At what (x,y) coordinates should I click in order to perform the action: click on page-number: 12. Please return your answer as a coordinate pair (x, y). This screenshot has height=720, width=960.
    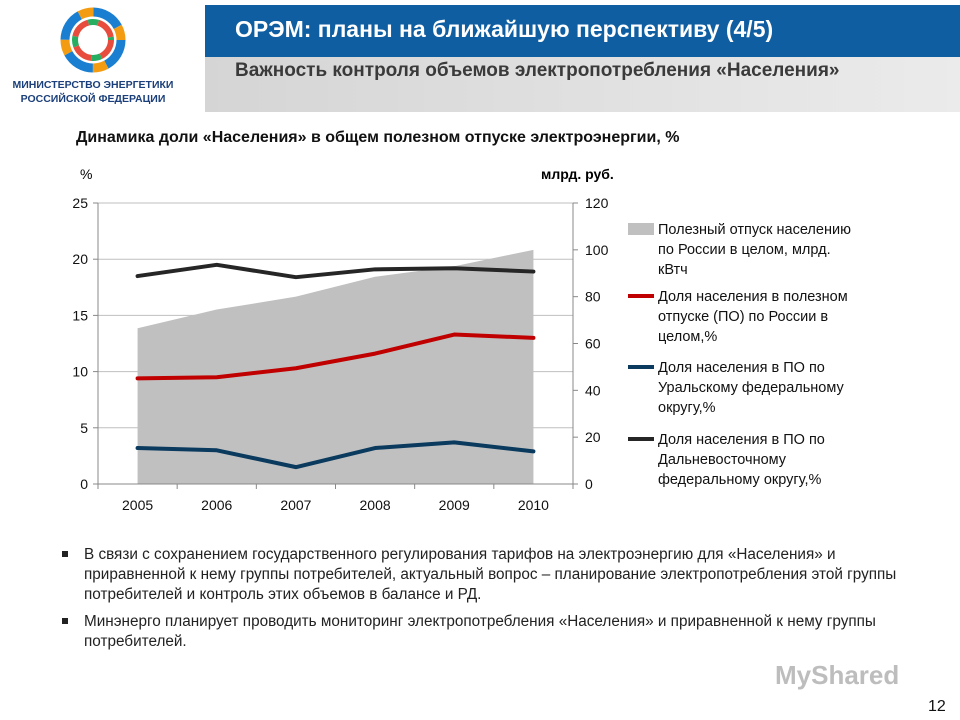
    Looking at the image, I should click on (937, 706).